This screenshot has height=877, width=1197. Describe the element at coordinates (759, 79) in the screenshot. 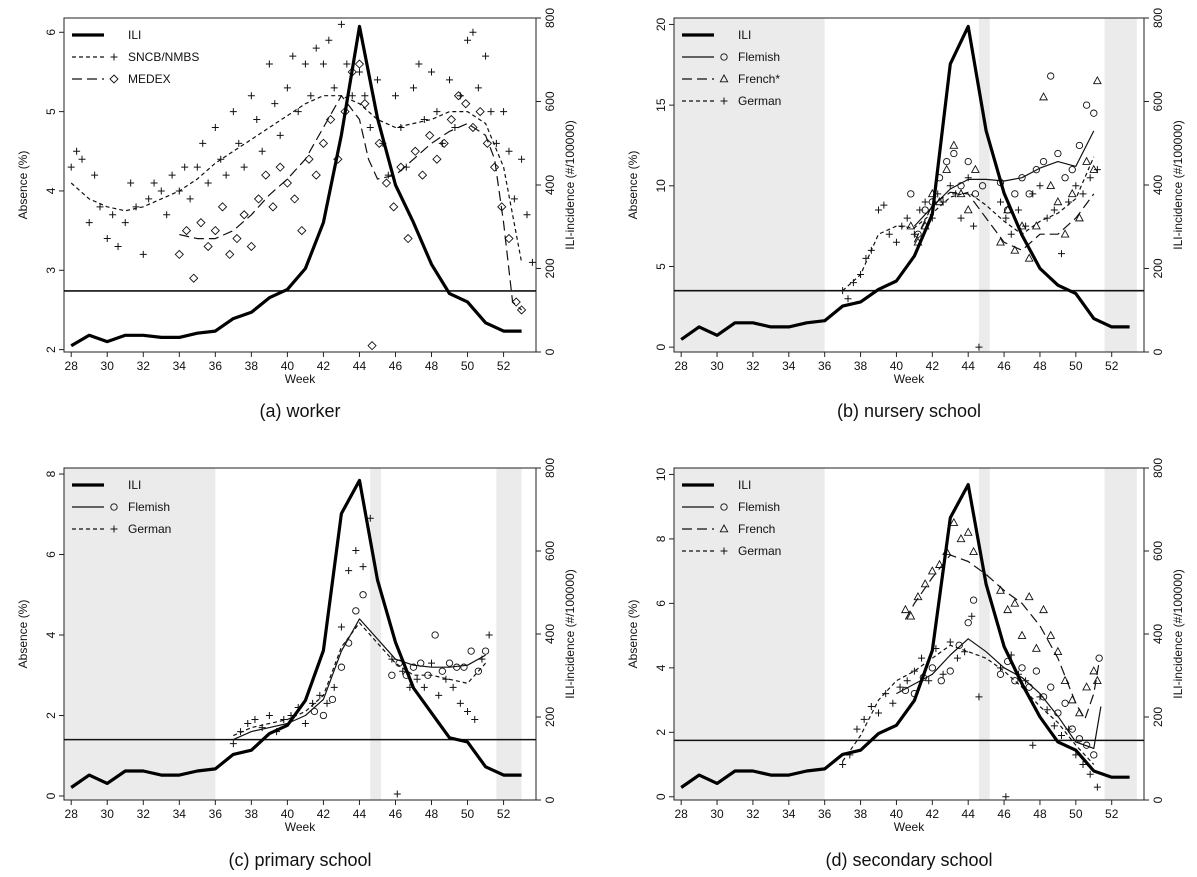

I see `legend-label: French*` at that location.